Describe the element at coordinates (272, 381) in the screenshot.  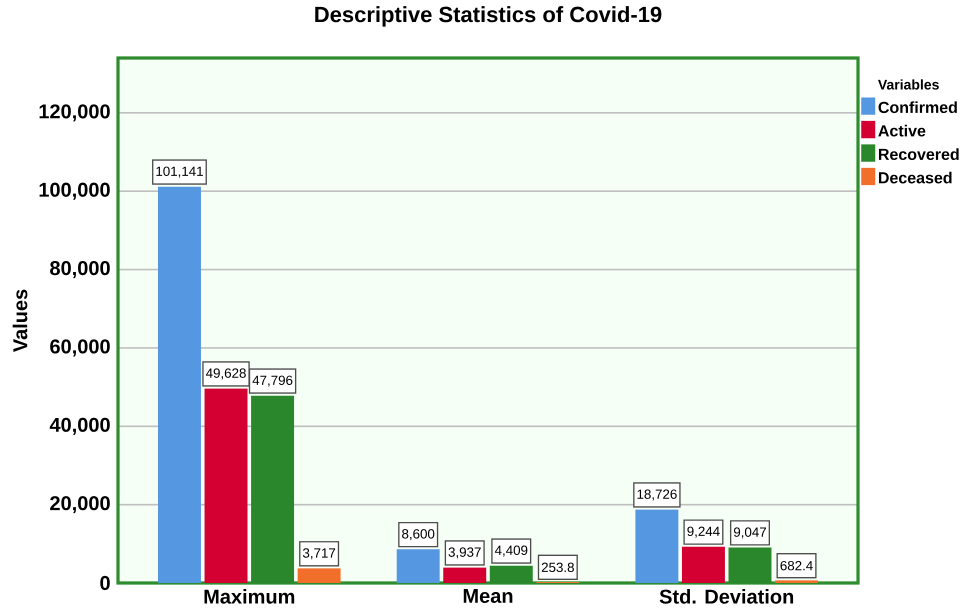
I see `data-label: 47,796` at that location.